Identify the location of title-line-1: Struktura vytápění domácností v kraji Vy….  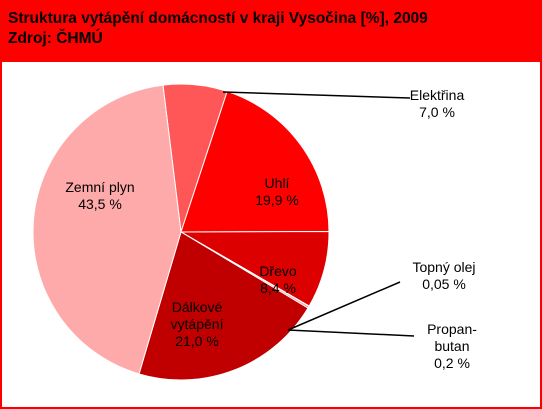
(218, 18).